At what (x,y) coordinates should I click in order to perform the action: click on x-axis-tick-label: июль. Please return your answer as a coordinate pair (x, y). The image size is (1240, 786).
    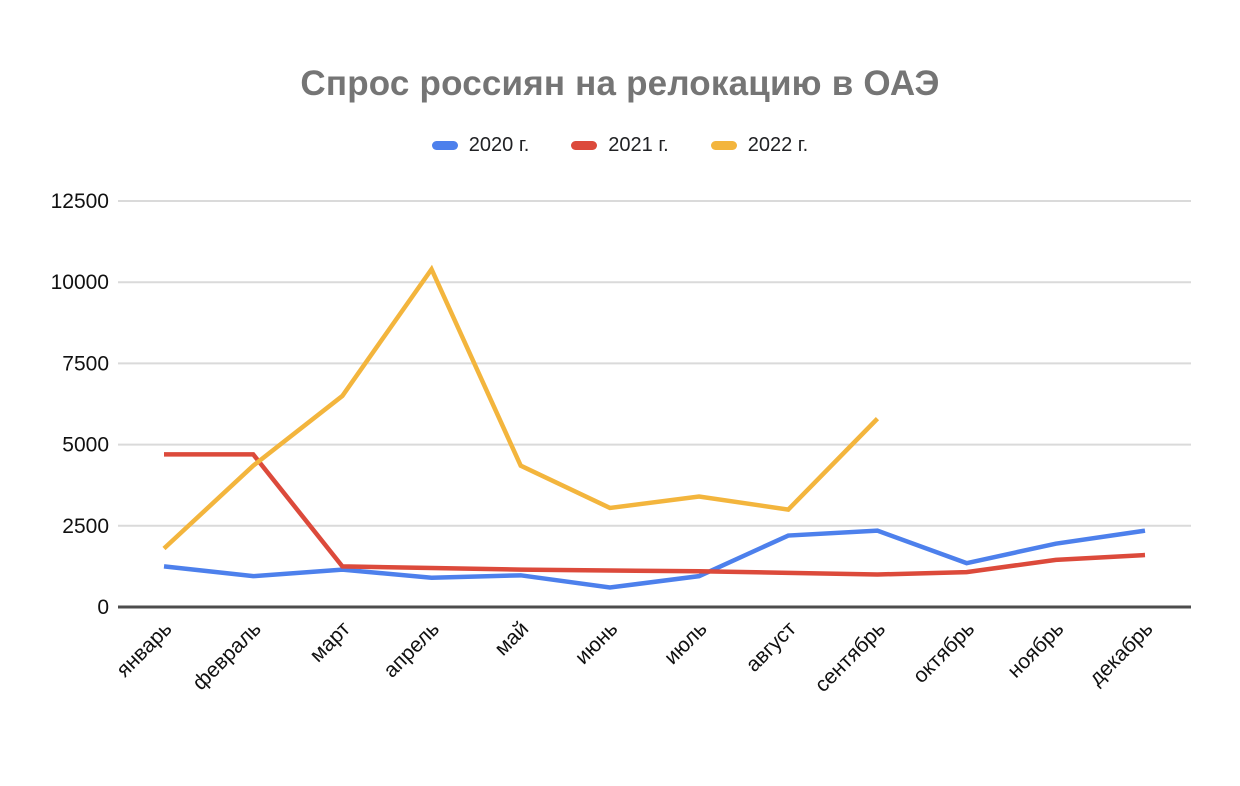
    Looking at the image, I should click on (686, 643).